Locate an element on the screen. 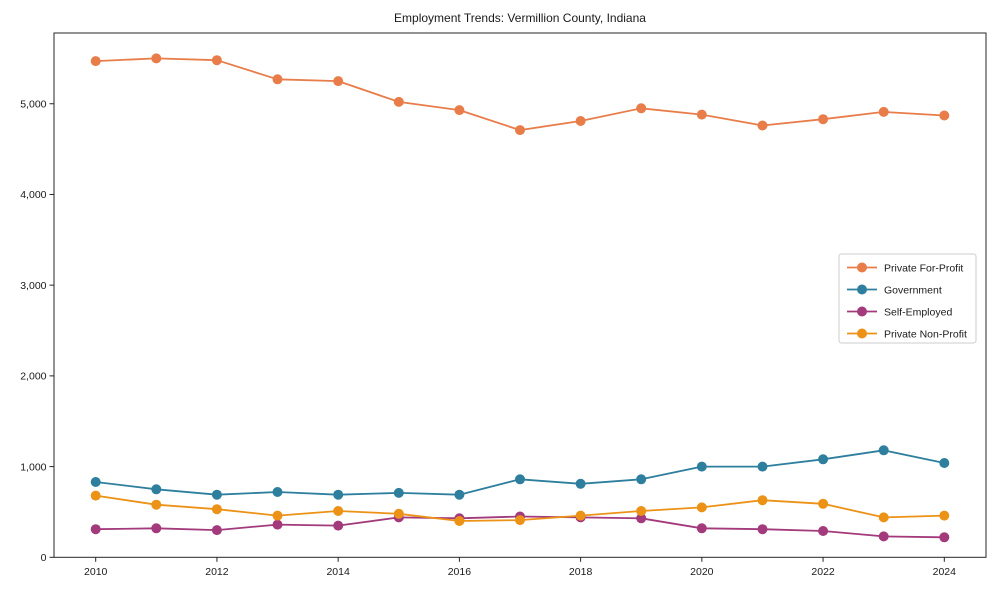 The width and height of the screenshot is (1000, 600). x-axis-ticks: 2010 2012 2014 2016 2018 2020 2022 2024 is located at coordinates (520, 567).